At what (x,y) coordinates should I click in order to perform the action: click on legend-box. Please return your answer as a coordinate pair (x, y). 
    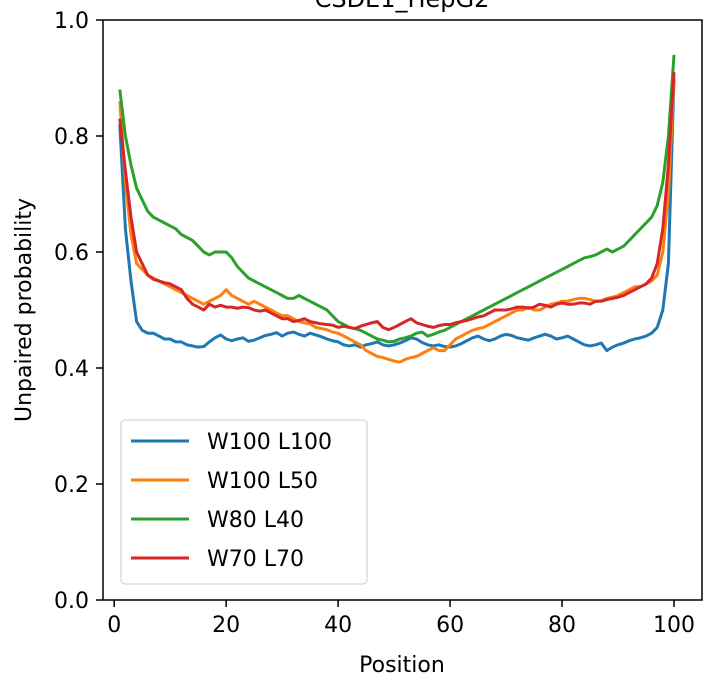
    Looking at the image, I should click on (244, 502).